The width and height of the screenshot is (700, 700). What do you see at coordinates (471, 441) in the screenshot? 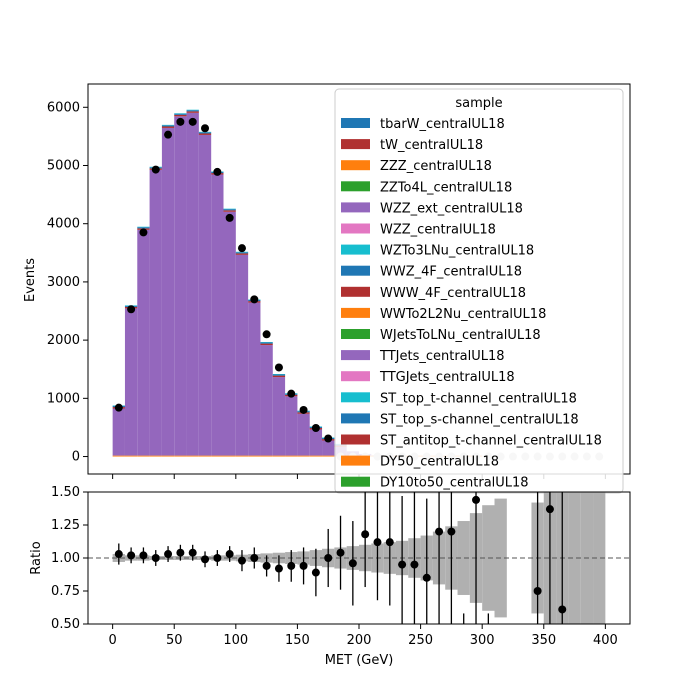
I see `legend-item: ST_antitop_t-channel_centralUL18` at bounding box center [471, 441].